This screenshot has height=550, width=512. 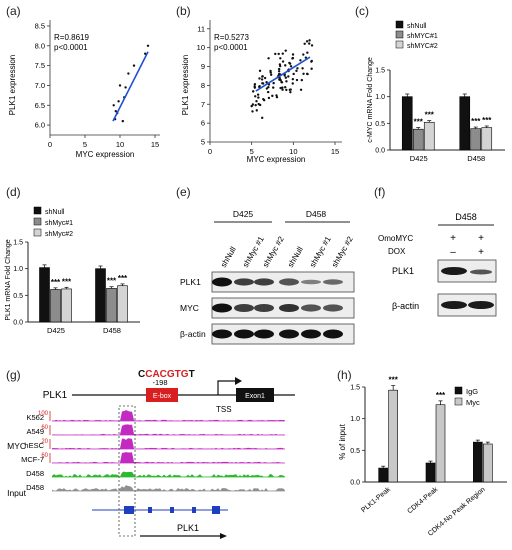 I want to click on panel-b-xtick-label-1: 5, so click(x=252, y=151).